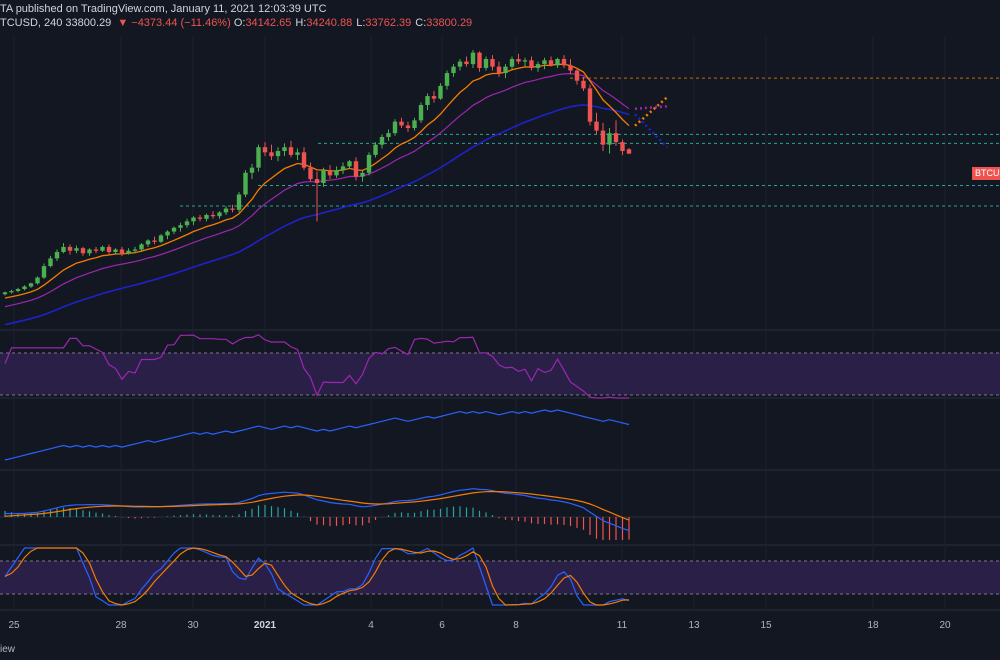  I want to click on rsi-line, so click(316, 366).